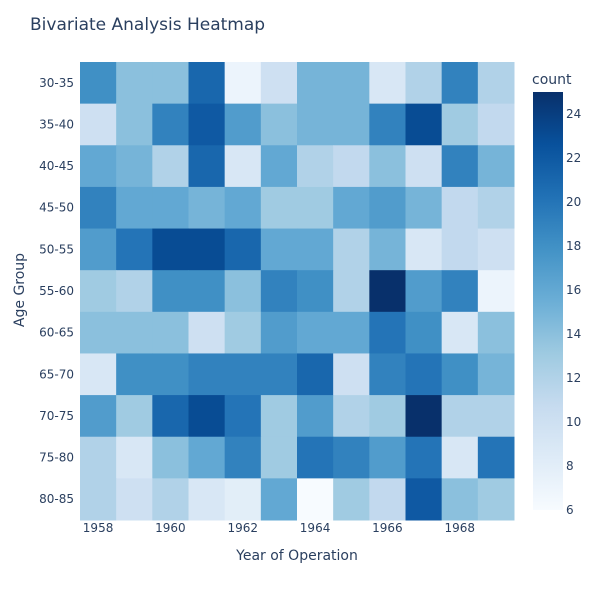  I want to click on colorbar-tick-label: 16, so click(573, 290).